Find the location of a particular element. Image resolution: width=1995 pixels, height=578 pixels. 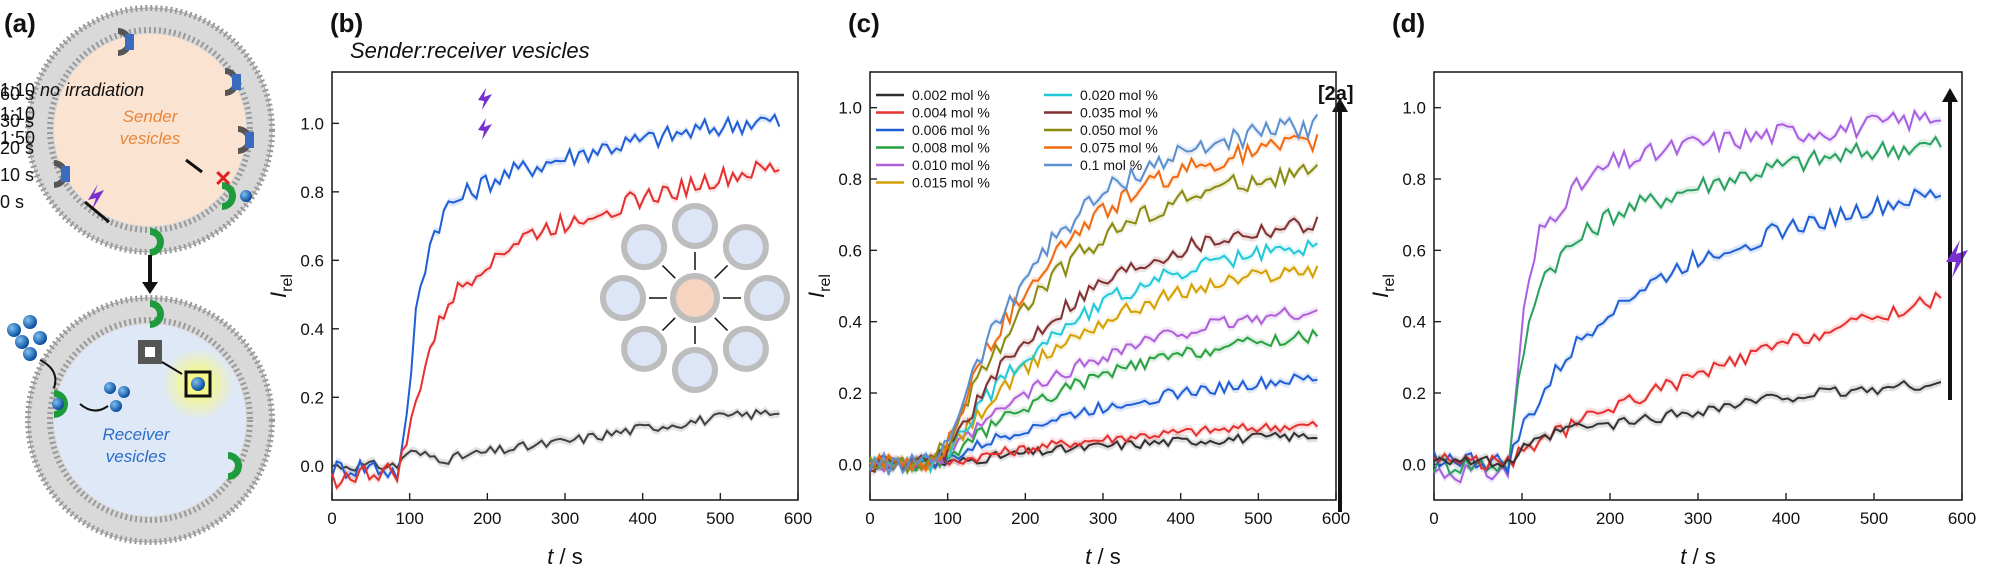

sender-label: Sender vesicles is located at coordinates (150, 127).